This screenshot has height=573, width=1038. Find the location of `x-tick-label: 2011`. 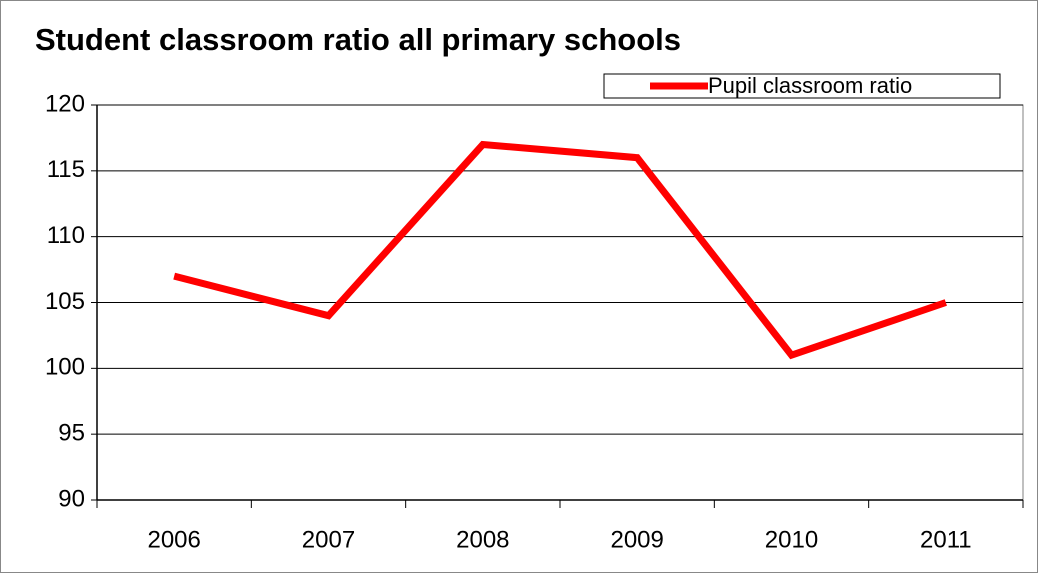

x-tick-label: 2011 is located at coordinates (946, 539).